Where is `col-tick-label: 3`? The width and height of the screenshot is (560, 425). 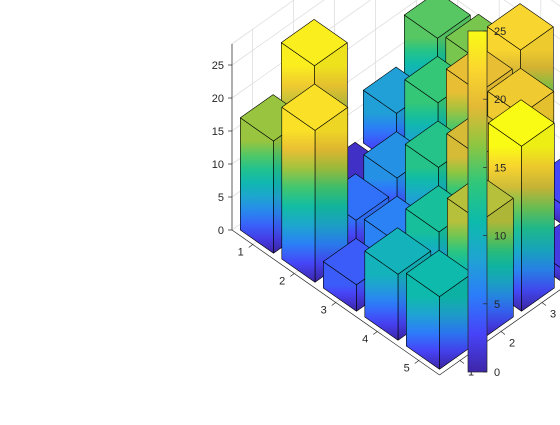 col-tick-label: 3 is located at coordinates (553, 315).